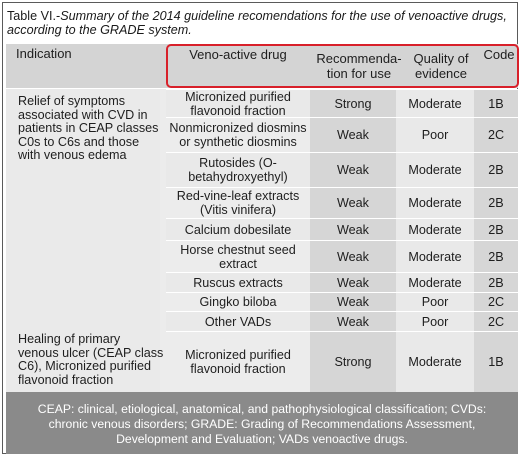  I want to click on table-row: Other VADs Weak Poor 2C, so click(342, 321).